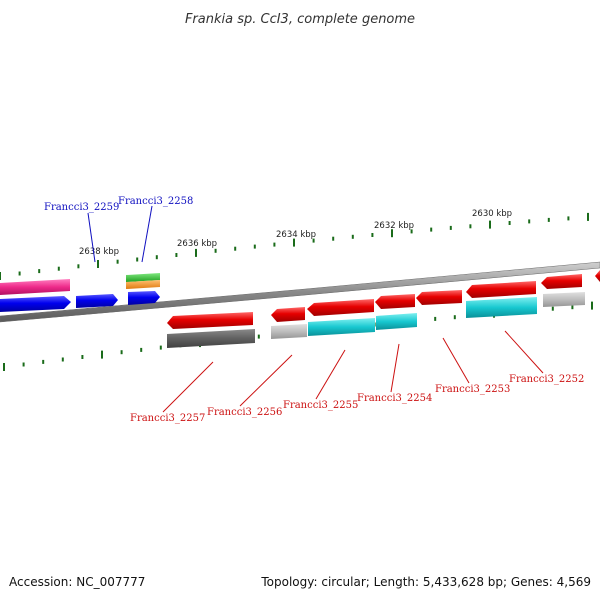 The image size is (600, 600). I want to click on gene-label-2255: Francci3_2255, so click(320, 405).